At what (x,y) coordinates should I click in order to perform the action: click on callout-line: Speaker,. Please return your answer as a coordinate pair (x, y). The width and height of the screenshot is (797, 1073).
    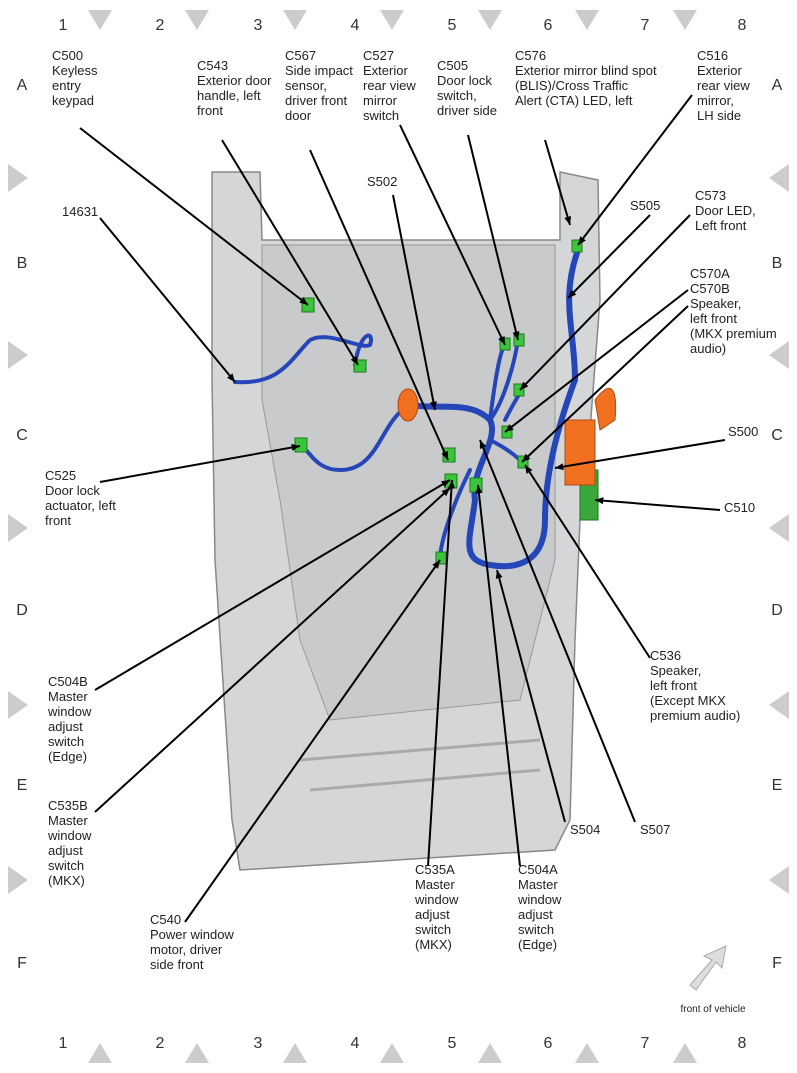
    Looking at the image, I should click on (675, 670).